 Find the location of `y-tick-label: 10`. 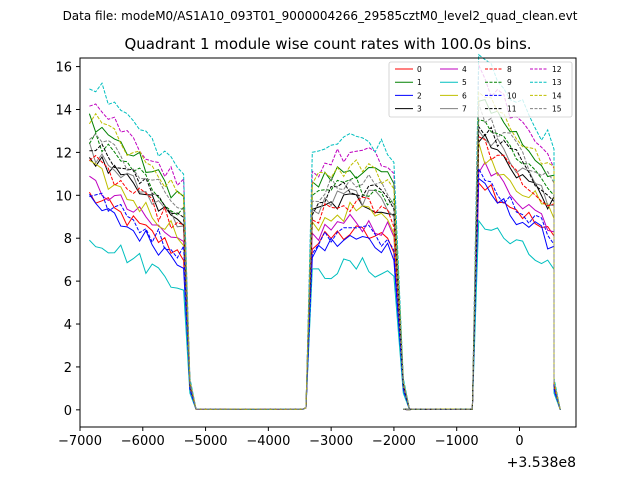

y-tick-label: 10 is located at coordinates (63, 196).